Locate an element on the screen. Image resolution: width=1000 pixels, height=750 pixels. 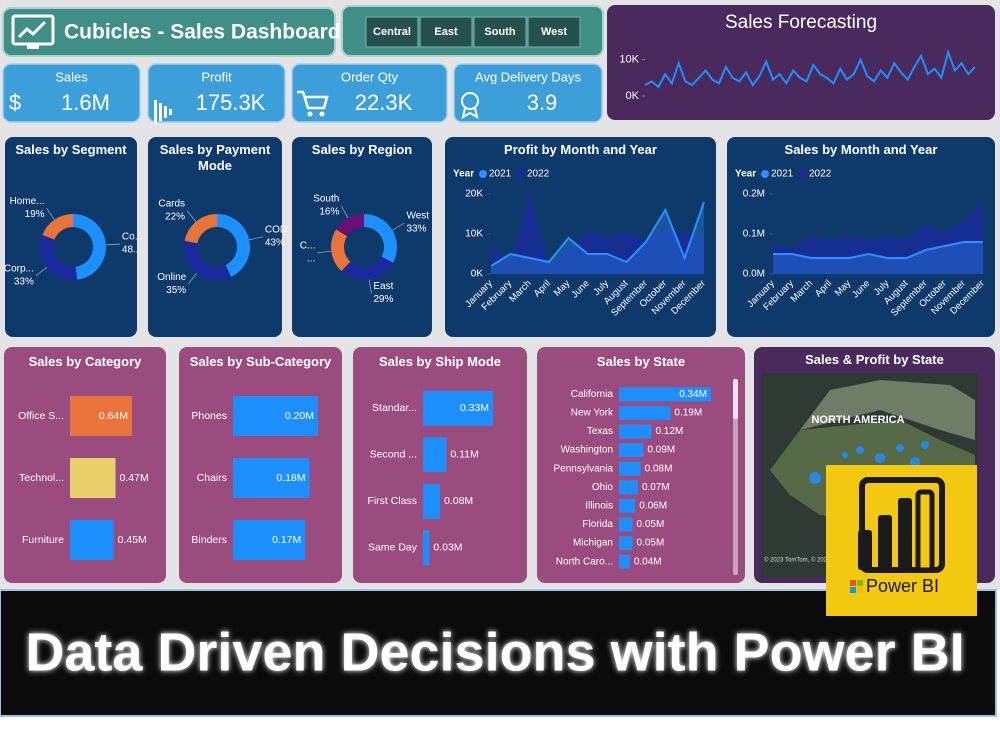
slicer-label: Central is located at coordinates (392, 32).